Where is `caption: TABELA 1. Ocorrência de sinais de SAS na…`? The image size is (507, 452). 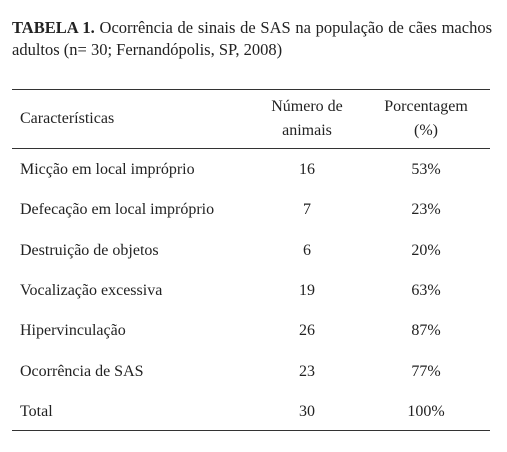 caption: TABELA 1. Ocorrência de sinais de SAS na… is located at coordinates (252, 39).